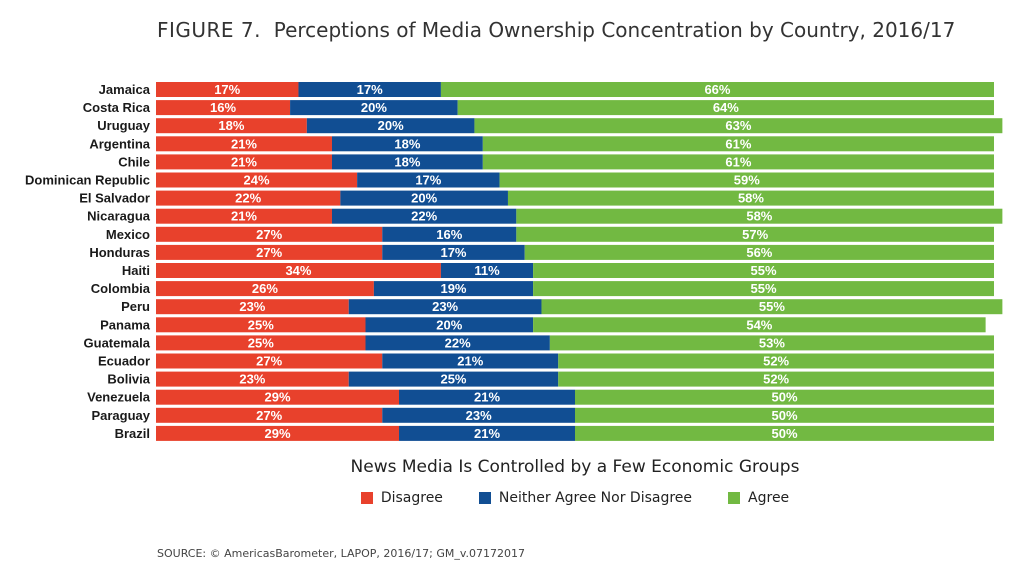  I want to click on legend: Disagree Neither Agree Nor Disagree Agree, so click(575, 498).